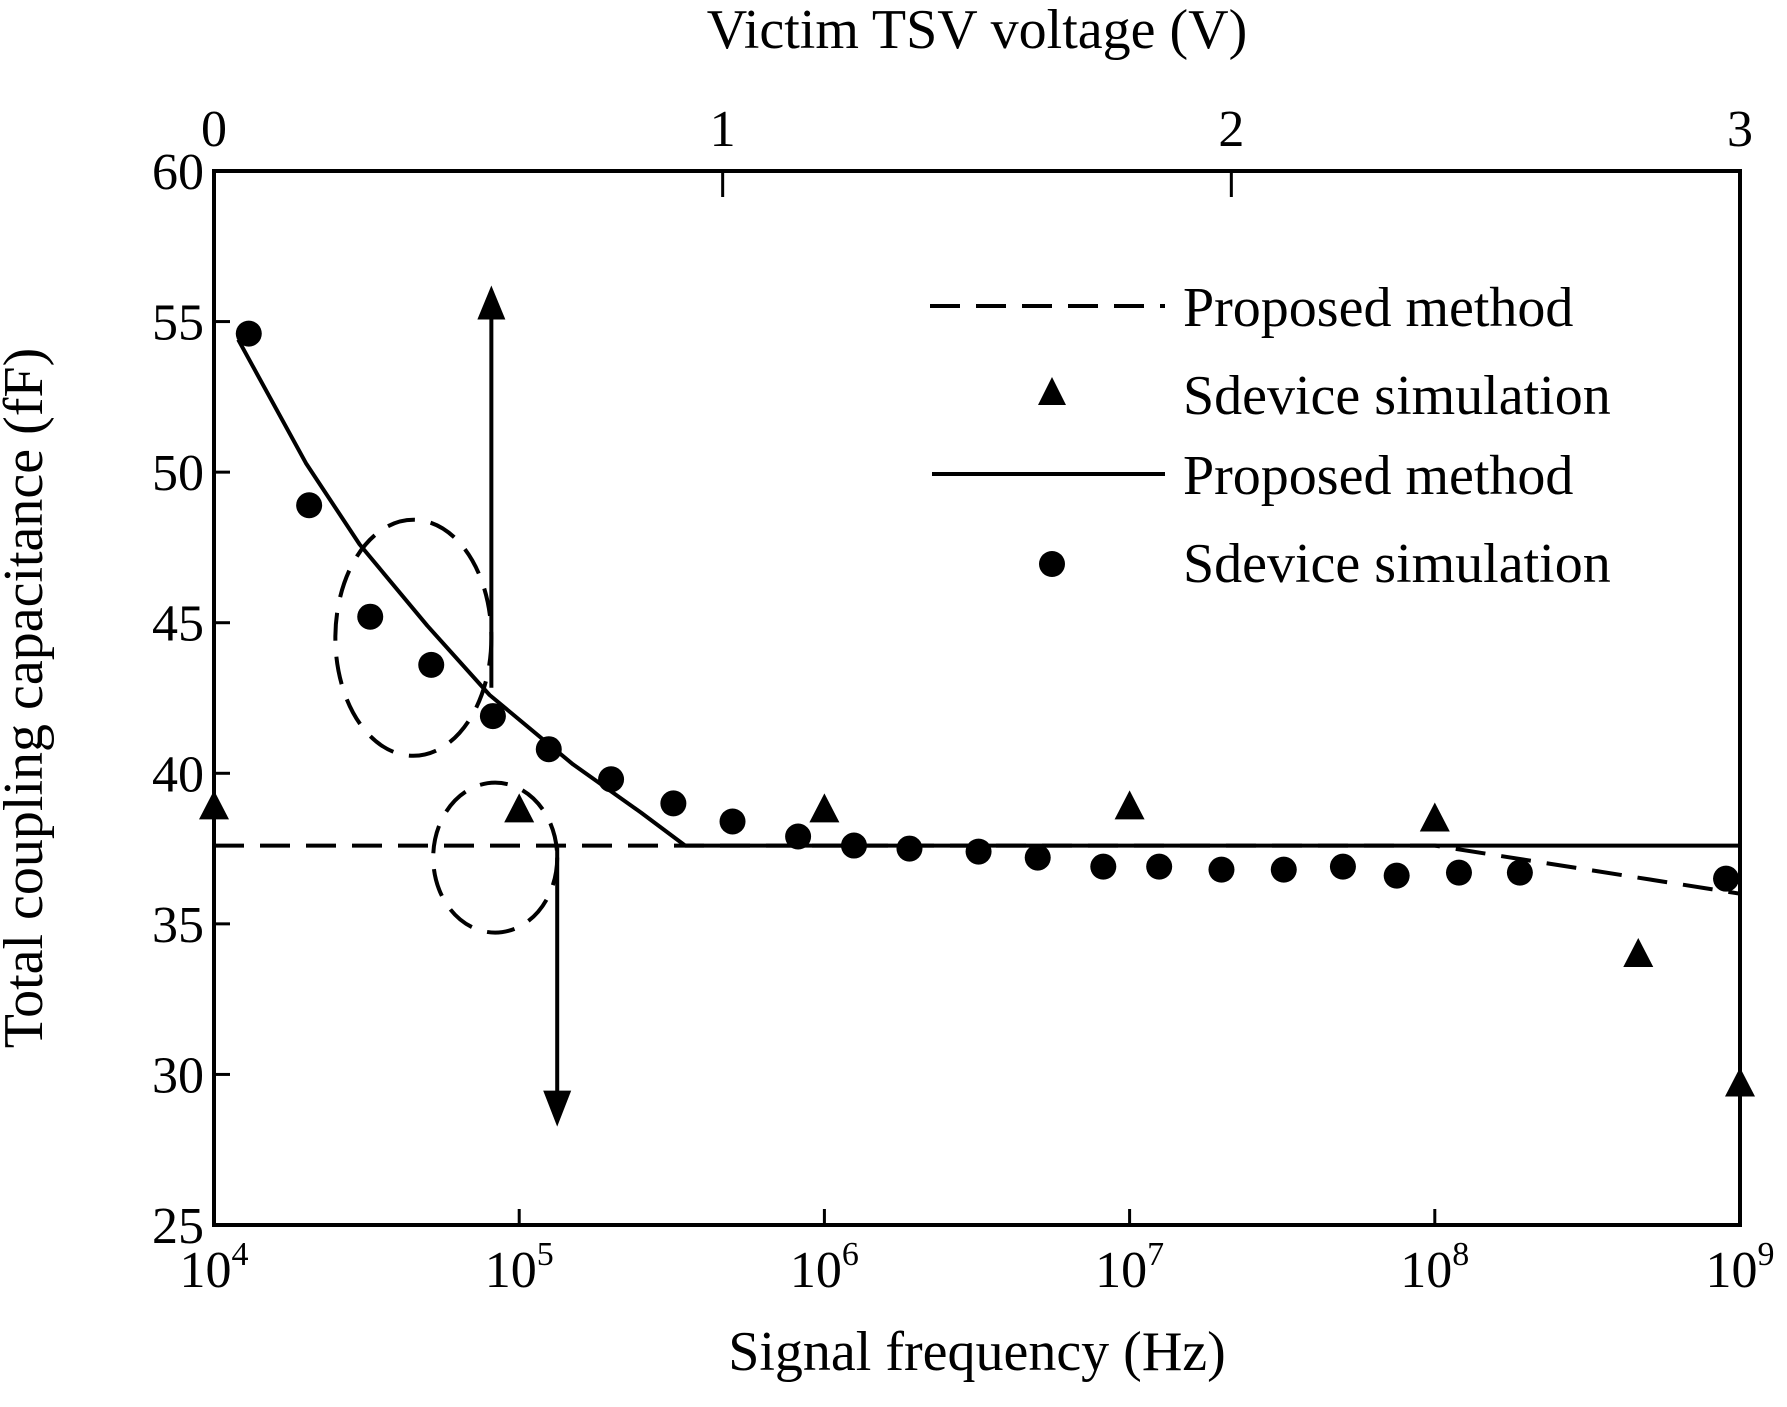 This screenshot has width=1787, height=1407. What do you see at coordinates (1052, 564) in the screenshot?
I see `legend-circle-swatch` at bounding box center [1052, 564].